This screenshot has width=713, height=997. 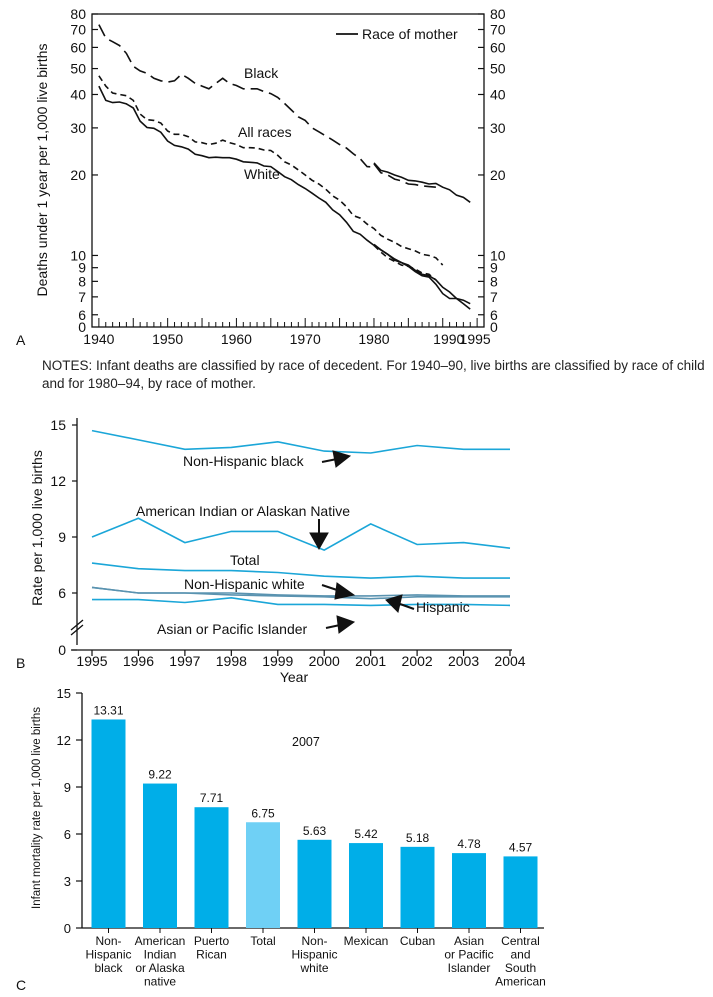 I want to click on y-tick-label-left: 70, so click(x=78, y=30).